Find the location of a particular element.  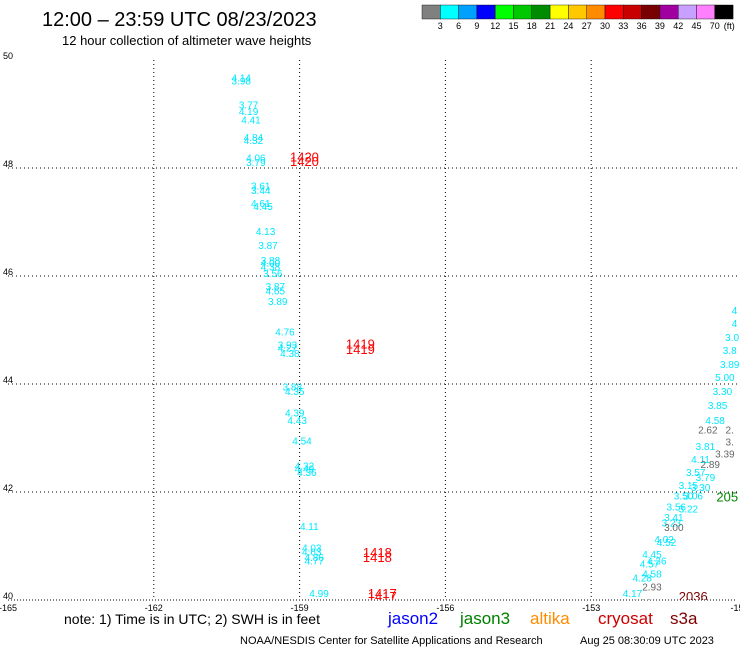

swh-value-label: 4 is located at coordinates (735, 324).